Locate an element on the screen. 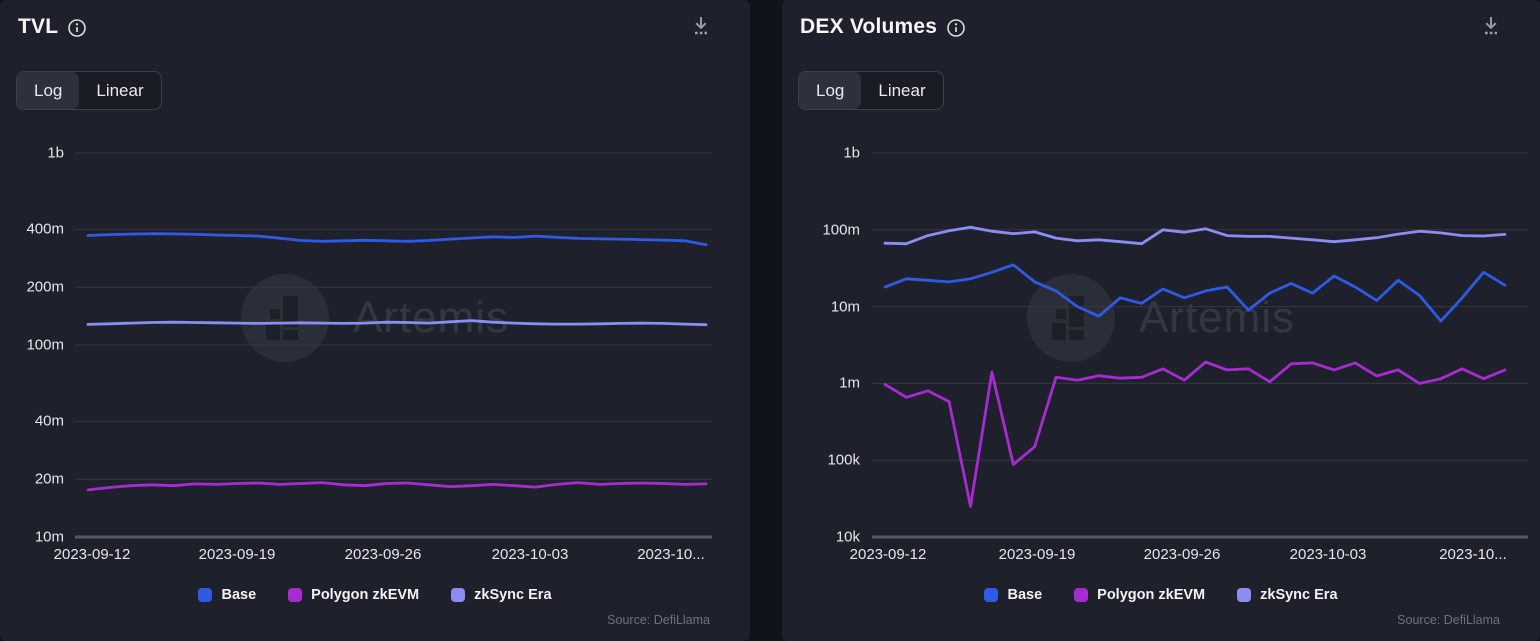 The image size is (1540, 641). panel-header: DEX Volumes is located at coordinates (883, 27).